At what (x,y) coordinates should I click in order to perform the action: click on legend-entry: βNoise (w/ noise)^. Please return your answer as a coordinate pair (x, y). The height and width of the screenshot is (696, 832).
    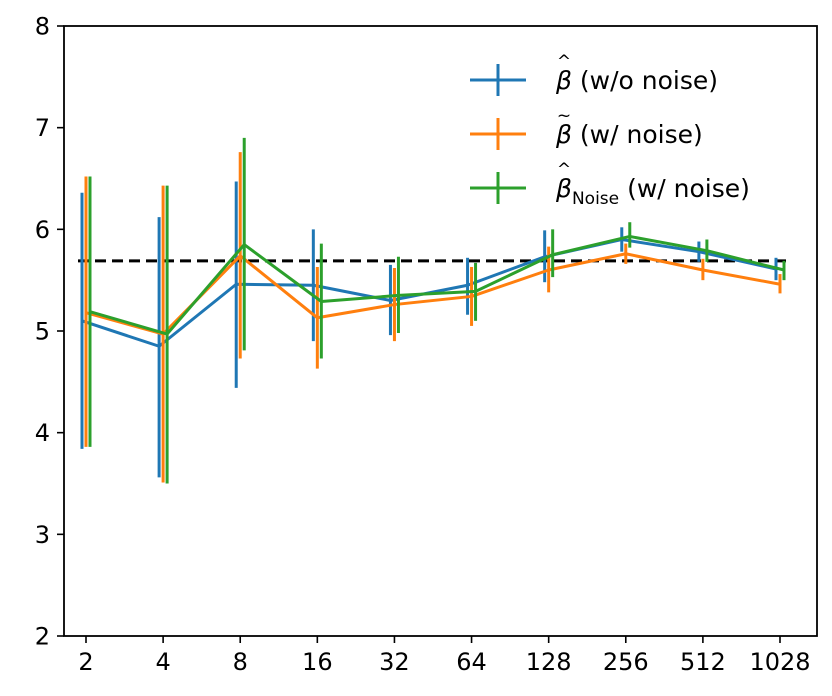
    Looking at the image, I should click on (610, 184).